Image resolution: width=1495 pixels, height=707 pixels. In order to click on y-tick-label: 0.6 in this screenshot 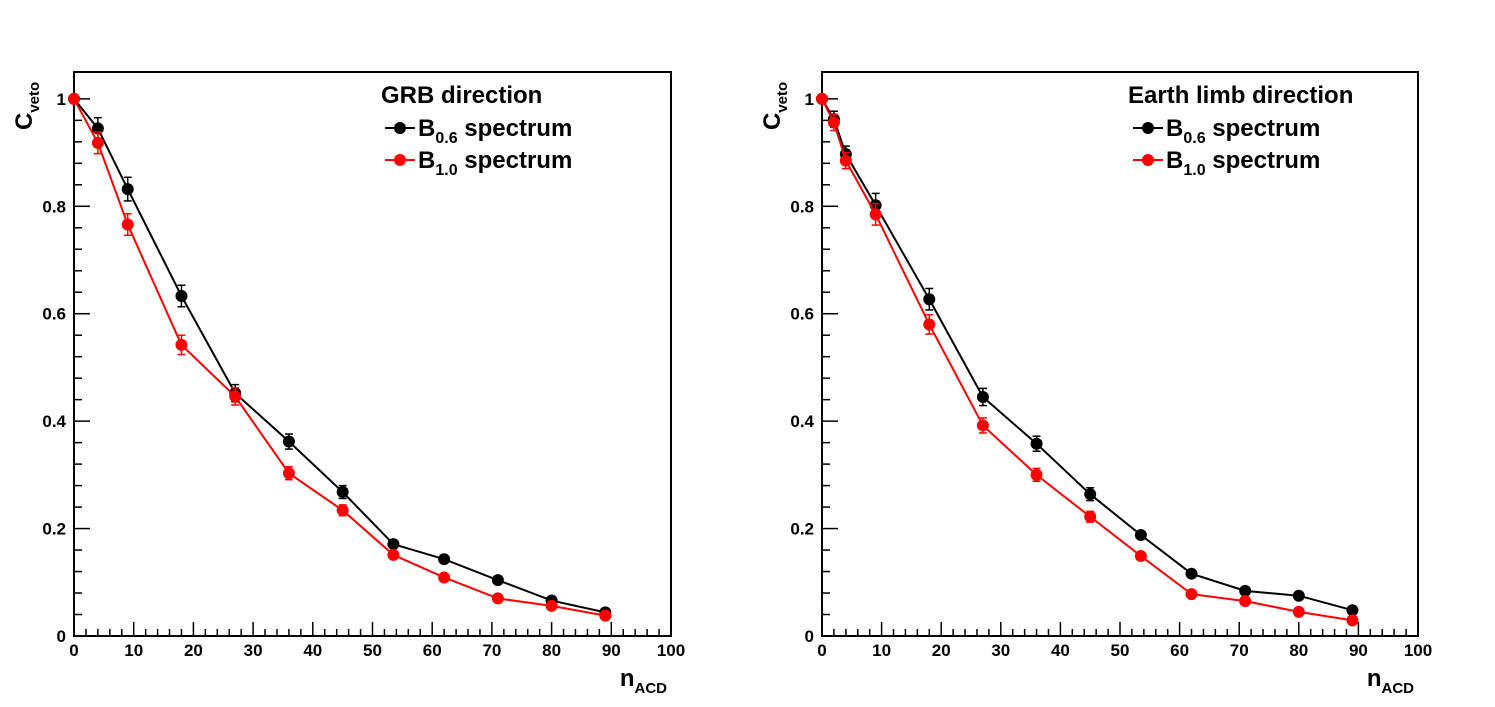, I will do `click(802, 314)`.